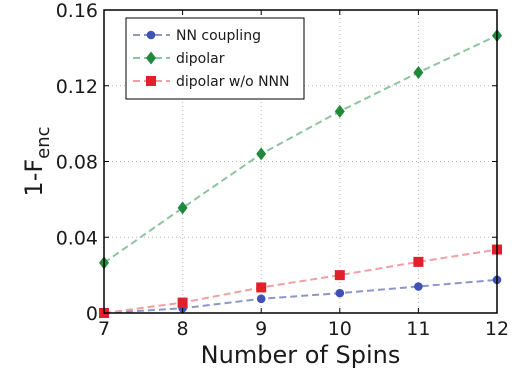 Image resolution: width=516 pixels, height=377 pixels. I want to click on y-axis-label: 1-Fenc, so click(37, 161).